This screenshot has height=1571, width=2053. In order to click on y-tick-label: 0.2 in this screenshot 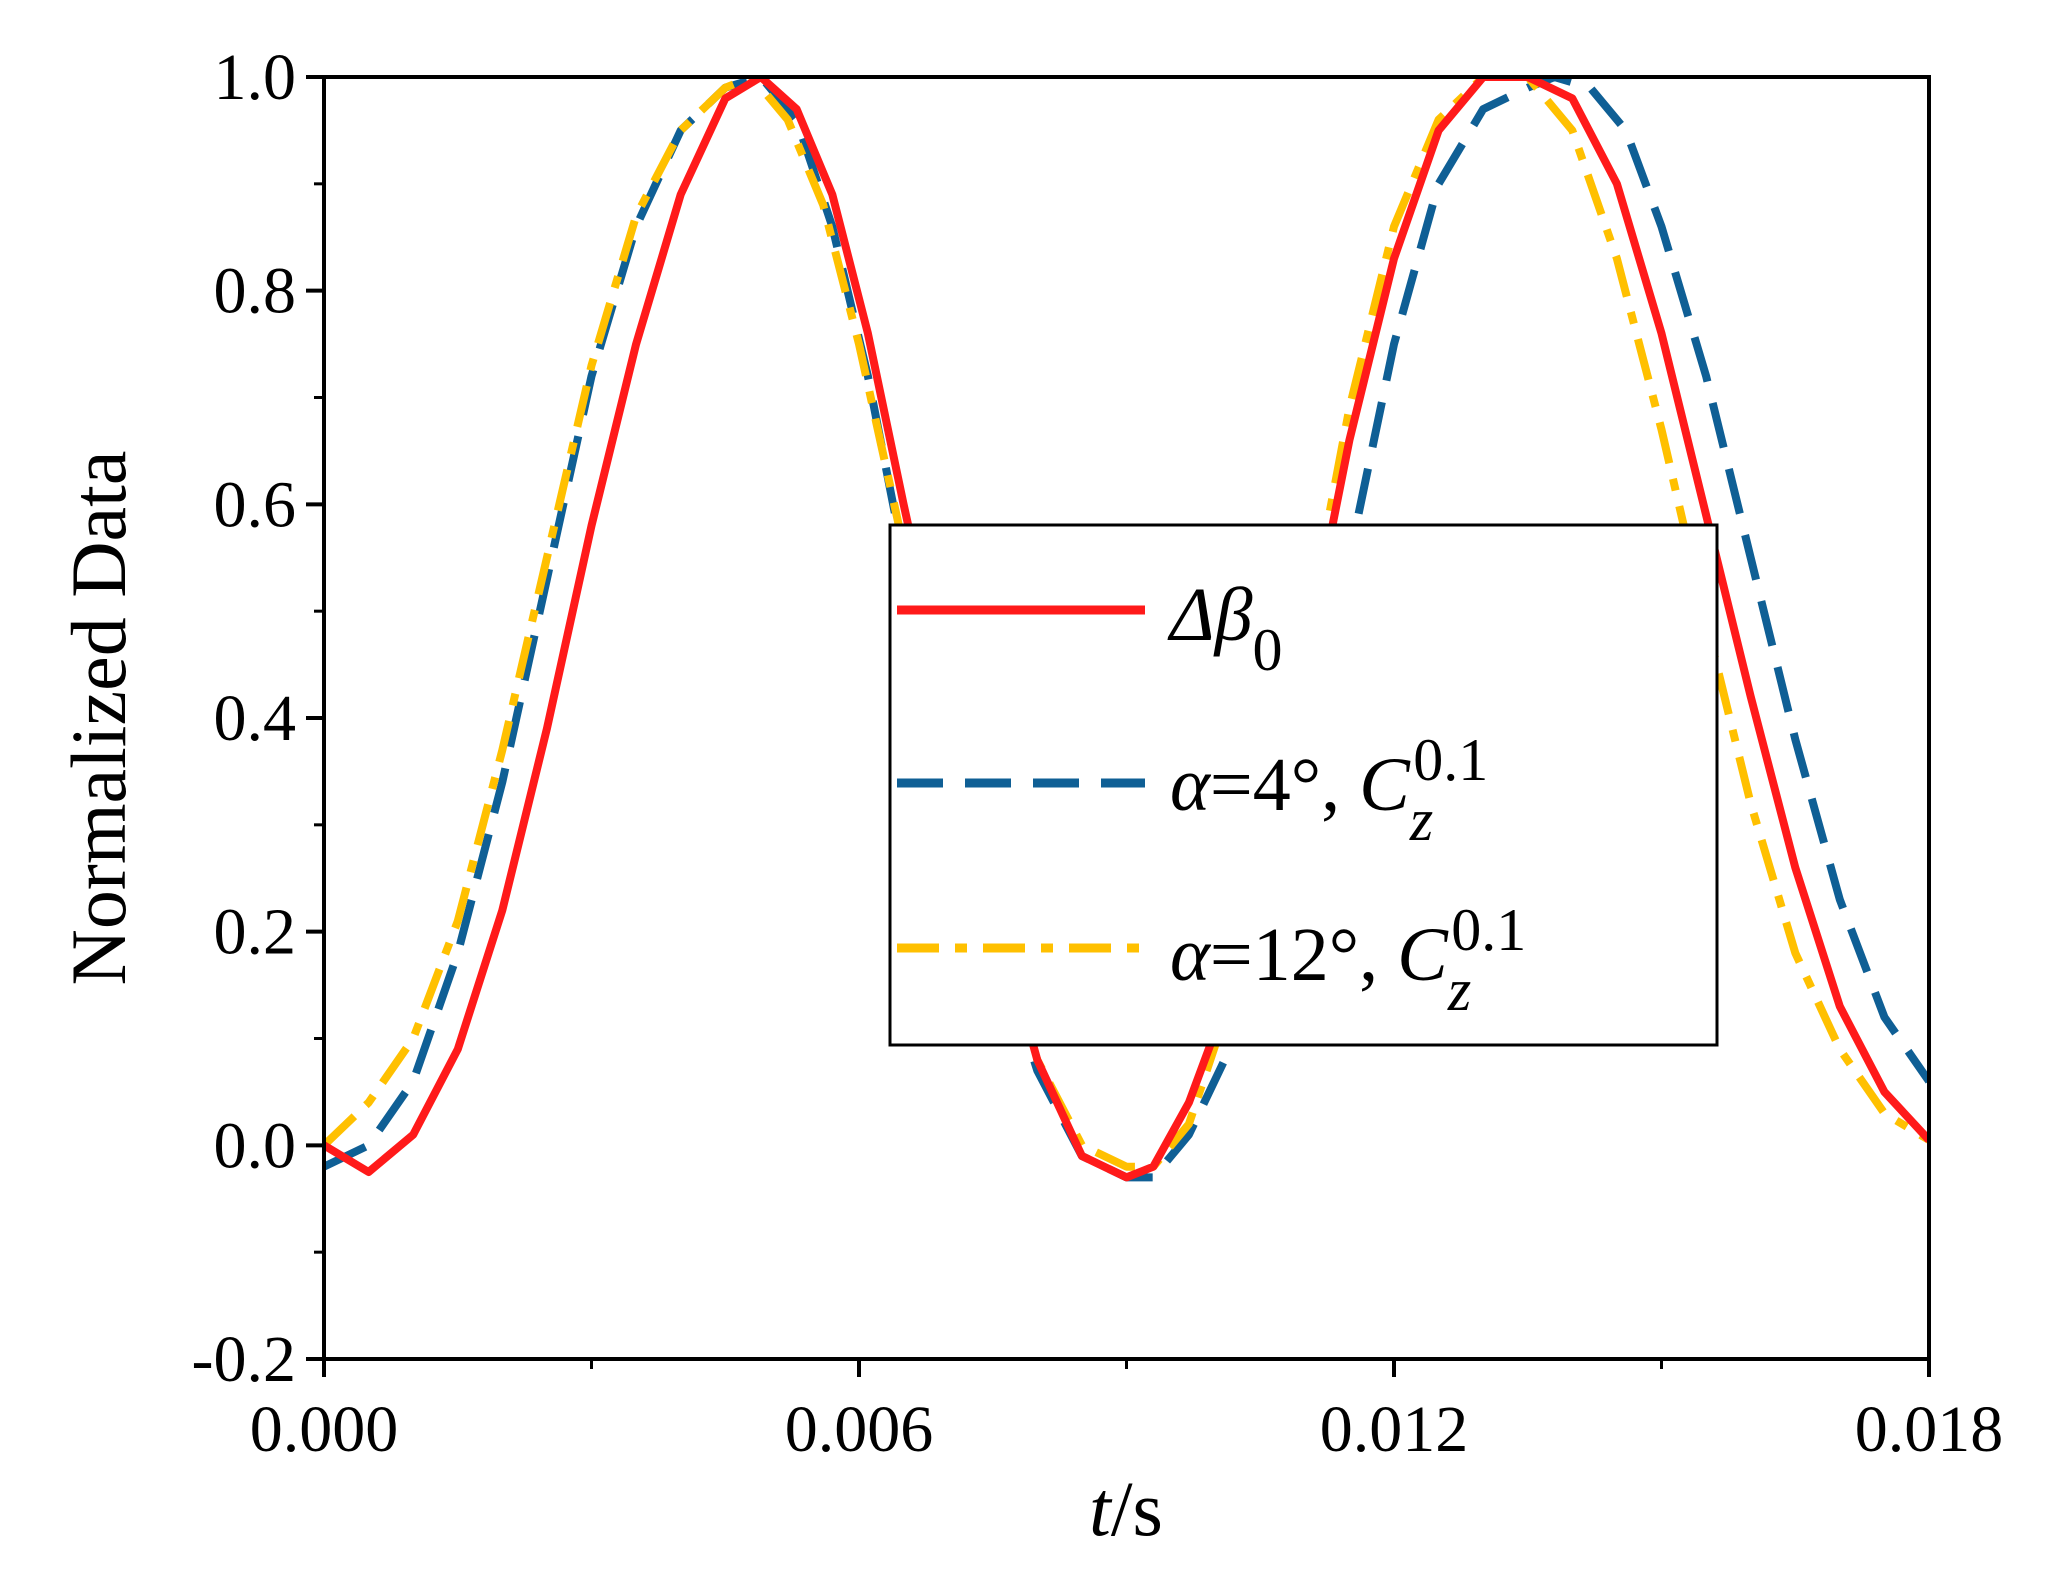, I will do `click(255, 932)`.